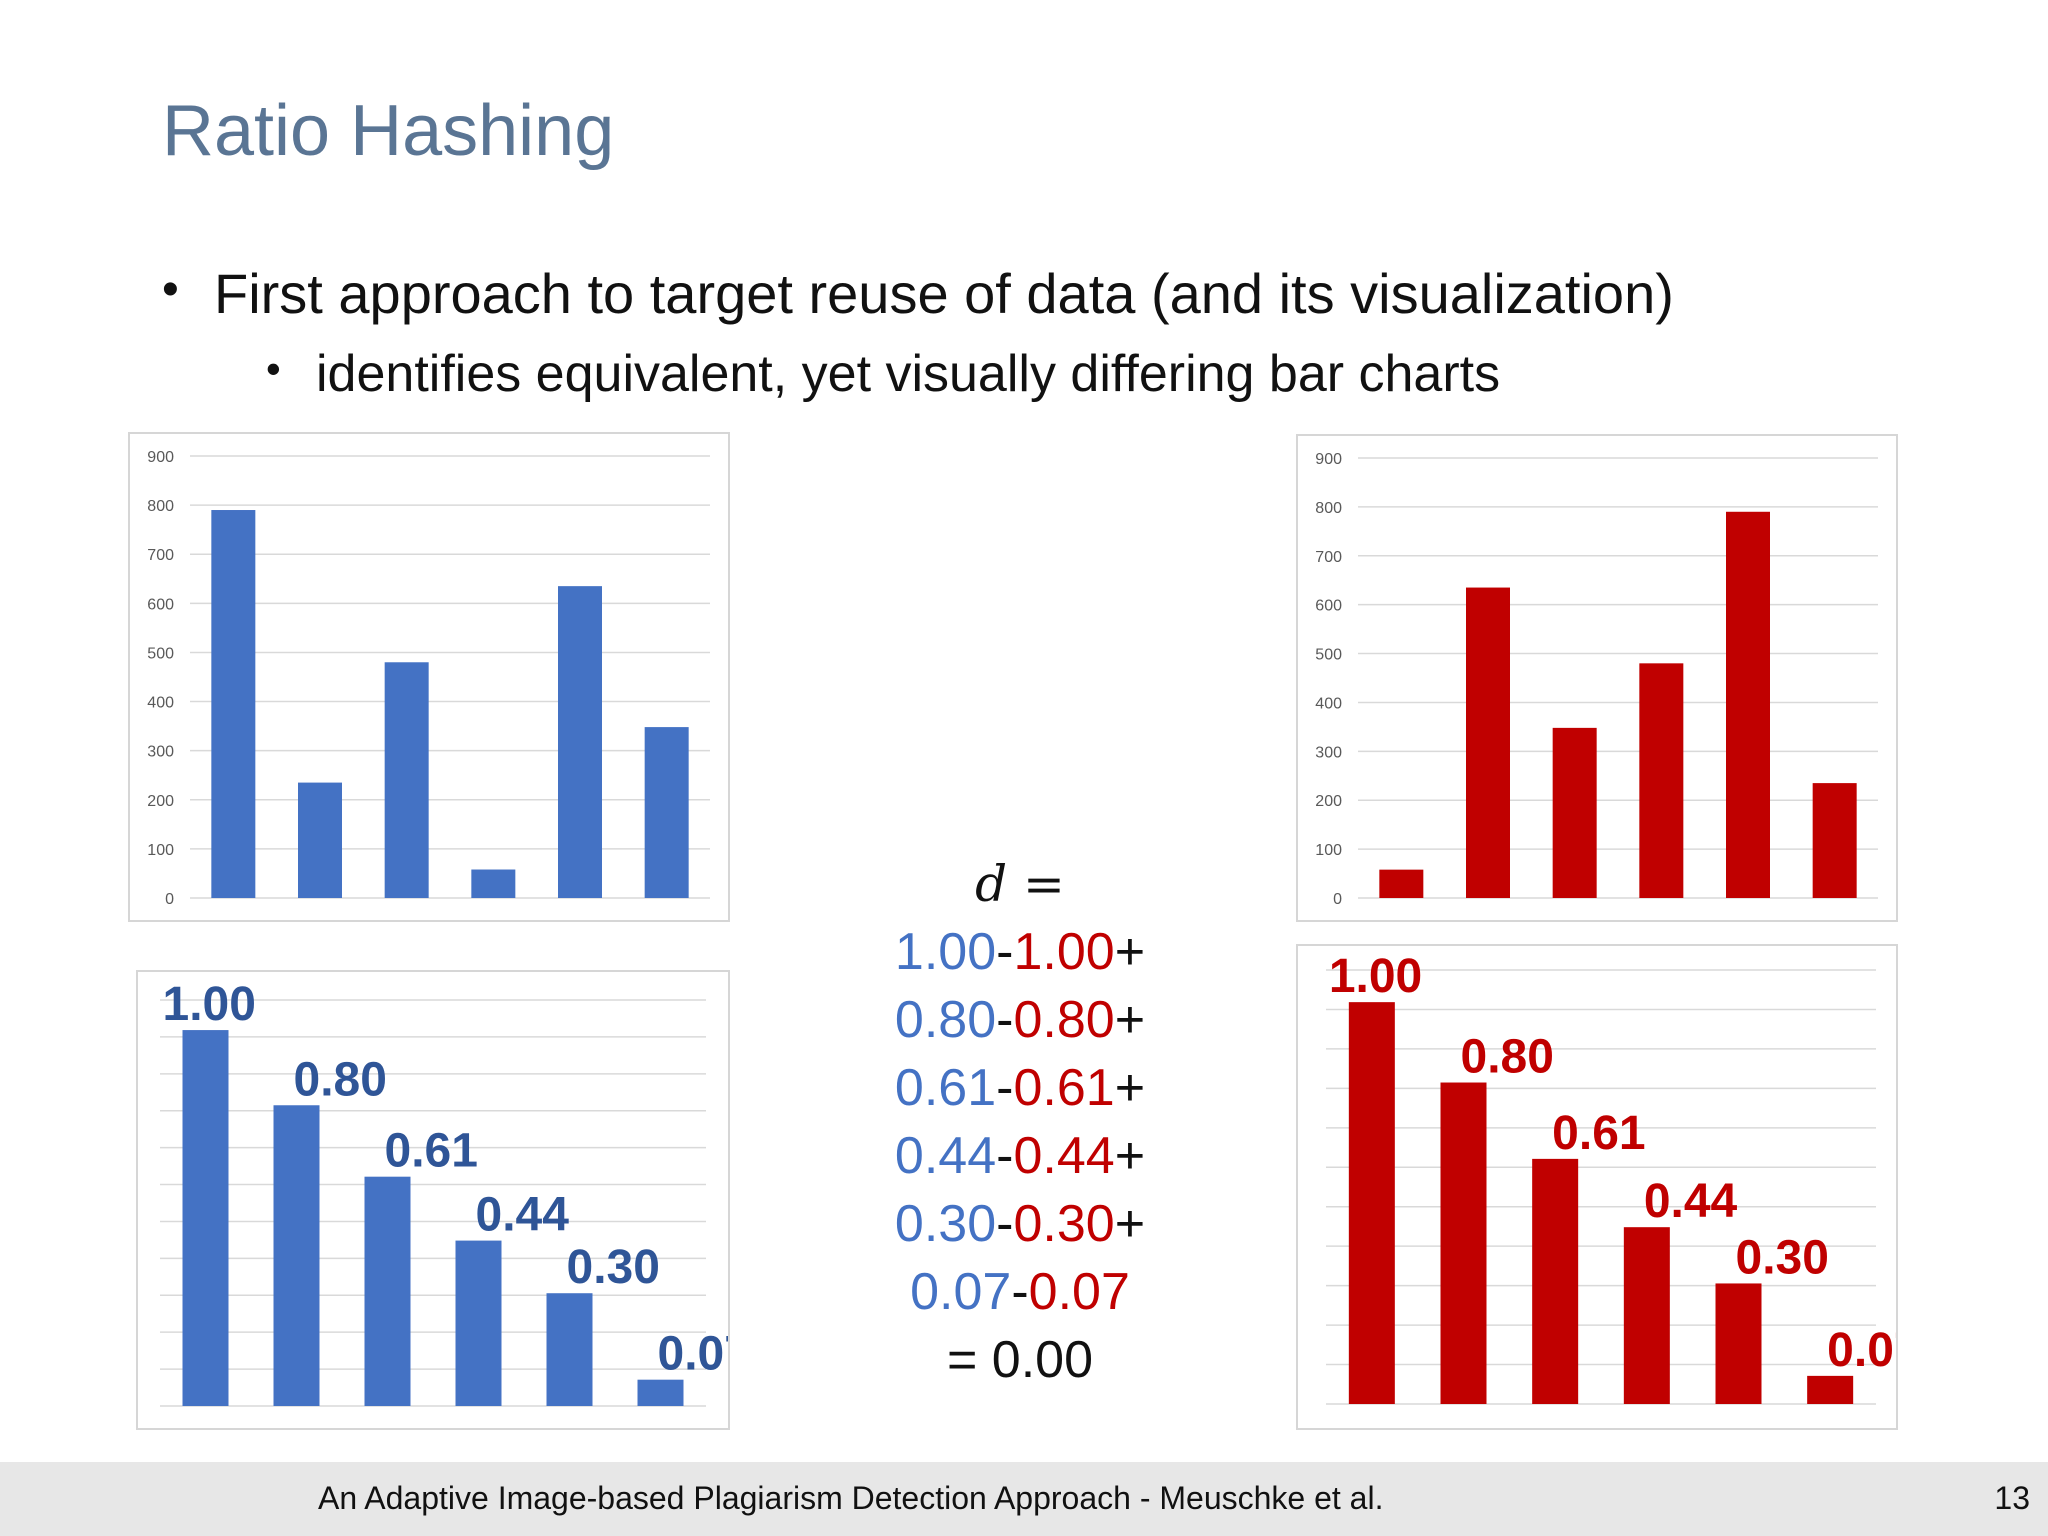 The height and width of the screenshot is (1536, 2048). I want to click on formula-d-symbol: d, so click(991, 884).